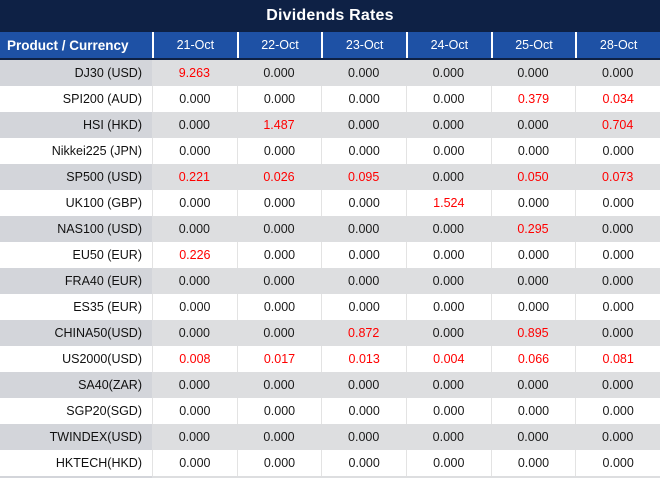  Describe the element at coordinates (76, 151) in the screenshot. I see `product-cell: Nikkei225 (JPN)` at that location.